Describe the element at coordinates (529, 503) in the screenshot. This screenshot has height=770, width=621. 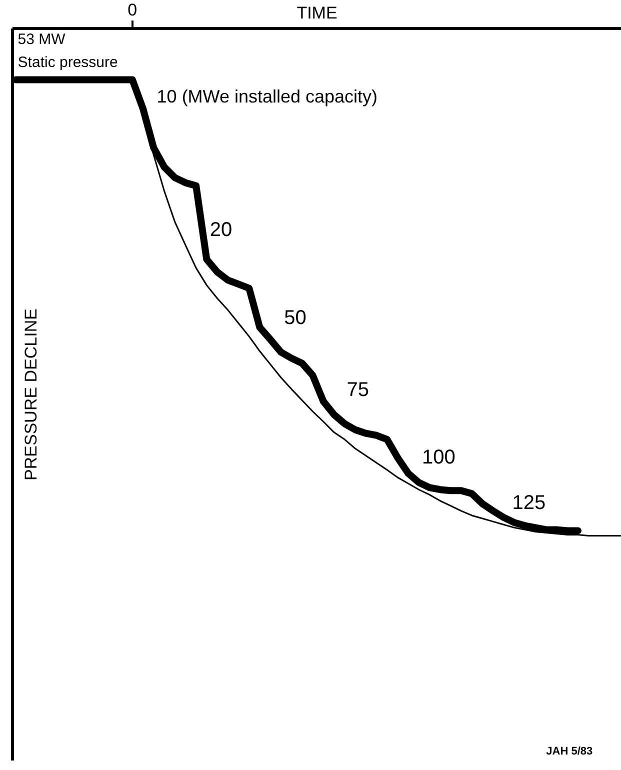
I see `annotation: 125` at that location.